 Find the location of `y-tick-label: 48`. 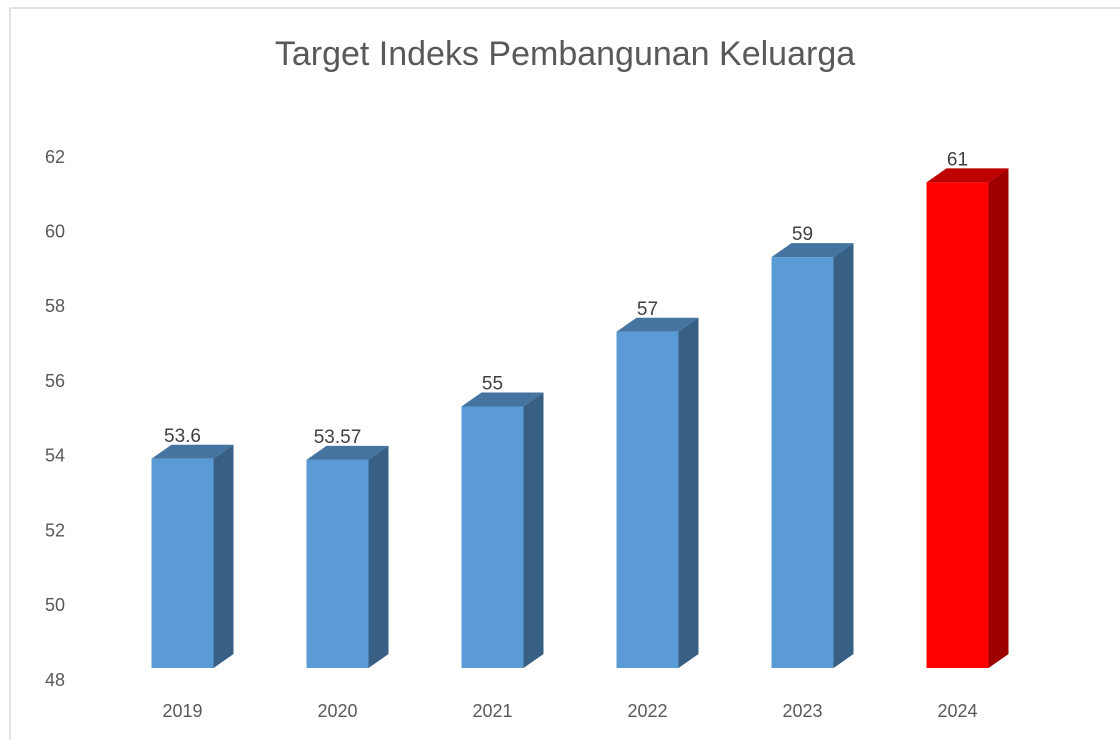

y-tick-label: 48 is located at coordinates (55, 680).